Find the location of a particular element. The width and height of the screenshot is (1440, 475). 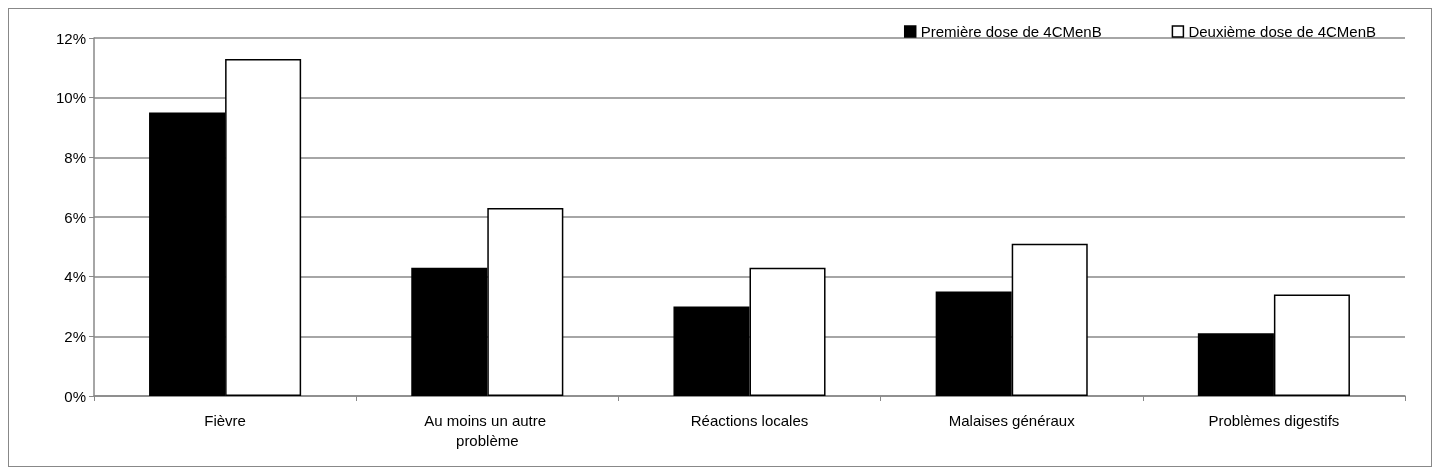

y-tick-label: 8% is located at coordinates (75, 157).